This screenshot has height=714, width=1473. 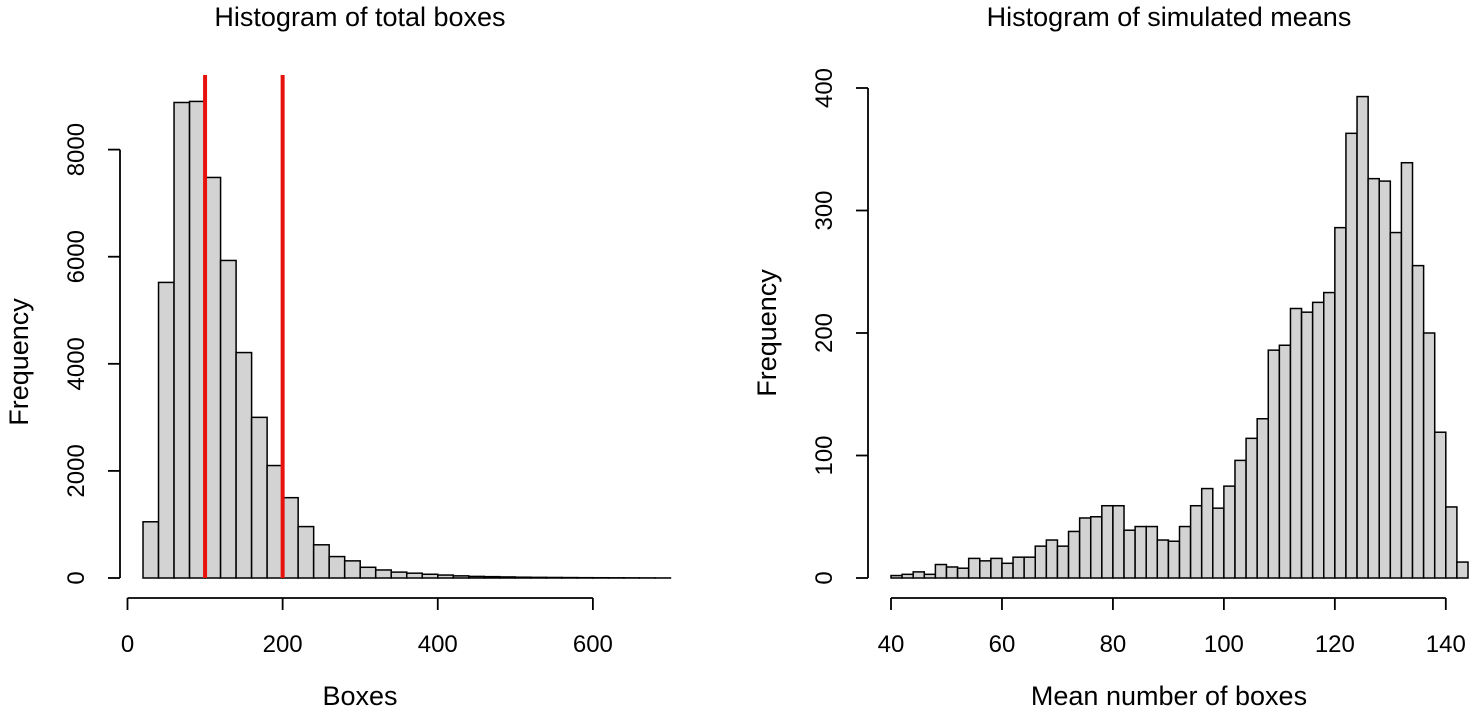 What do you see at coordinates (76, 470) in the screenshot?
I see `y-tick-label: 2000` at bounding box center [76, 470].